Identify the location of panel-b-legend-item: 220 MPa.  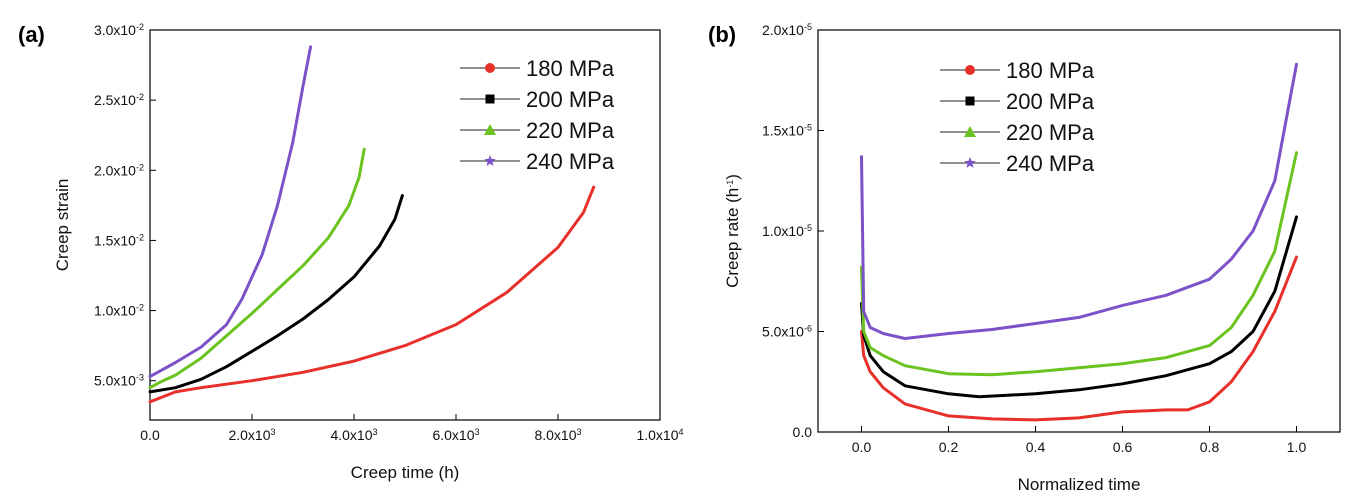
(1017, 132).